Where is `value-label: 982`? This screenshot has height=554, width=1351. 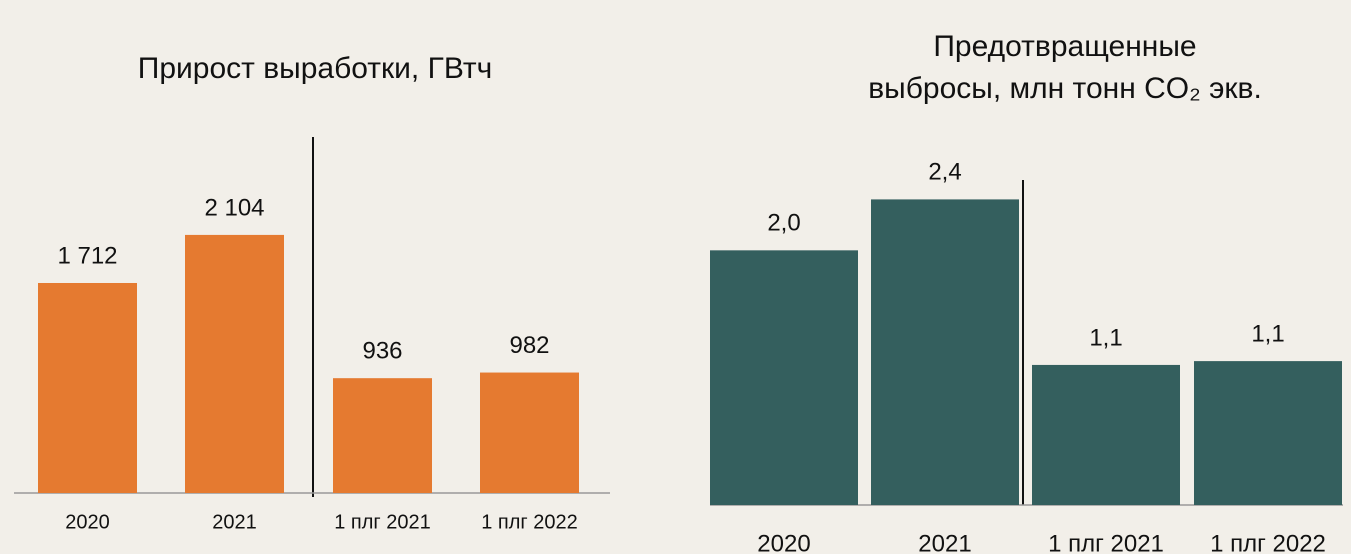 value-label: 982 is located at coordinates (529, 345).